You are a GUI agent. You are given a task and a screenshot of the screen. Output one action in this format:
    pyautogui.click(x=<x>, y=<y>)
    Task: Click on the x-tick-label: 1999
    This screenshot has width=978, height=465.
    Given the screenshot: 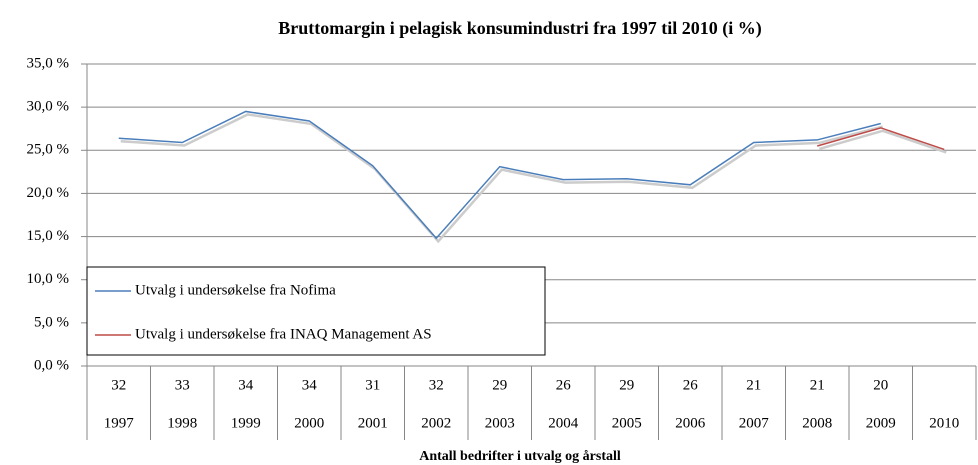 What is the action you would take?
    pyautogui.click(x=246, y=423)
    